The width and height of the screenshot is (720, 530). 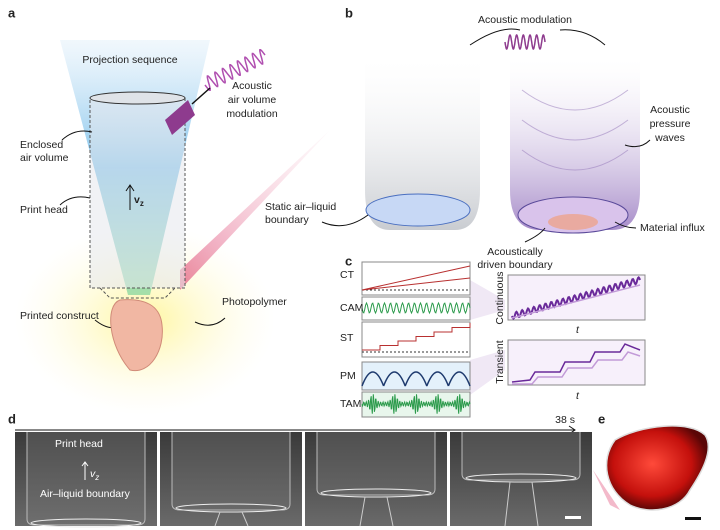 What do you see at coordinates (500, 297) in the screenshot?
I see `axis-label: Continuous` at bounding box center [500, 297].